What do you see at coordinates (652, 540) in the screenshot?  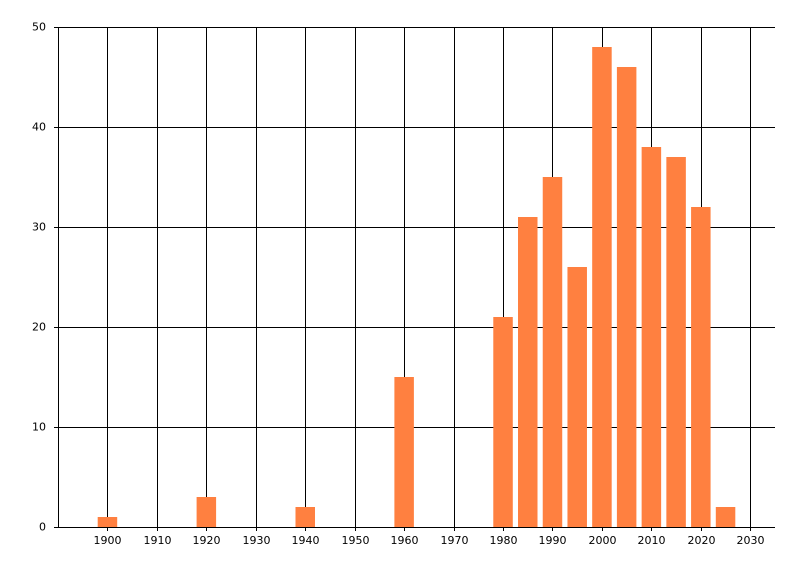 I see `x-tick-label: 2010` at bounding box center [652, 540].